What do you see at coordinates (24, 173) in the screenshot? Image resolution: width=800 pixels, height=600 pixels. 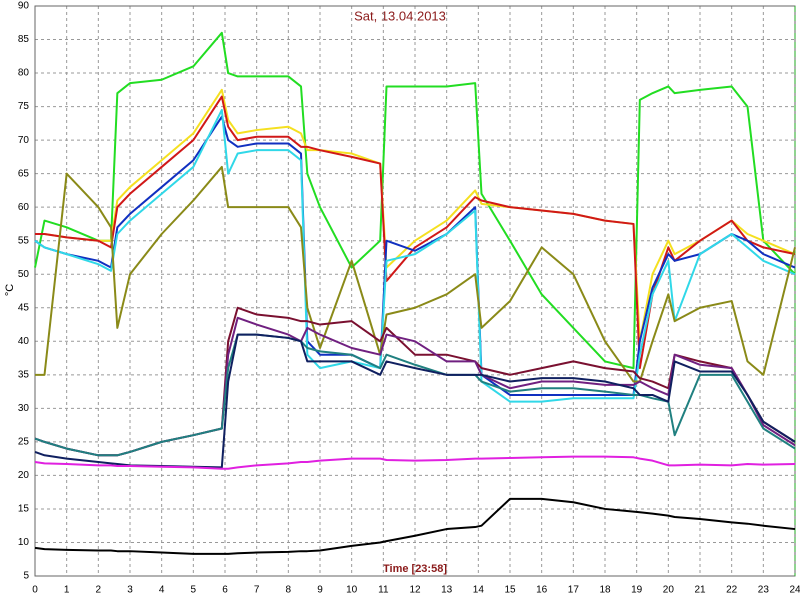 I see `y-tick-label: 65` at bounding box center [24, 173].